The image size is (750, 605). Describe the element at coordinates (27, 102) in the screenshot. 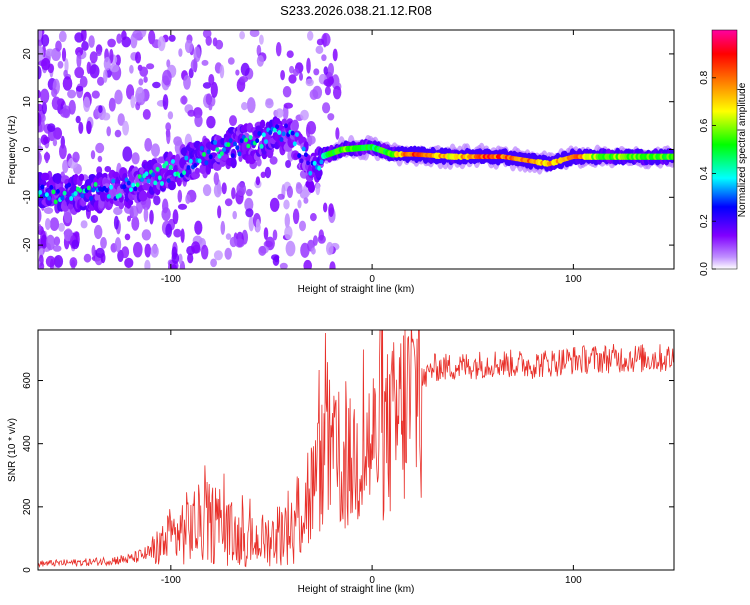

I see `y-tick-label: 10` at that location.